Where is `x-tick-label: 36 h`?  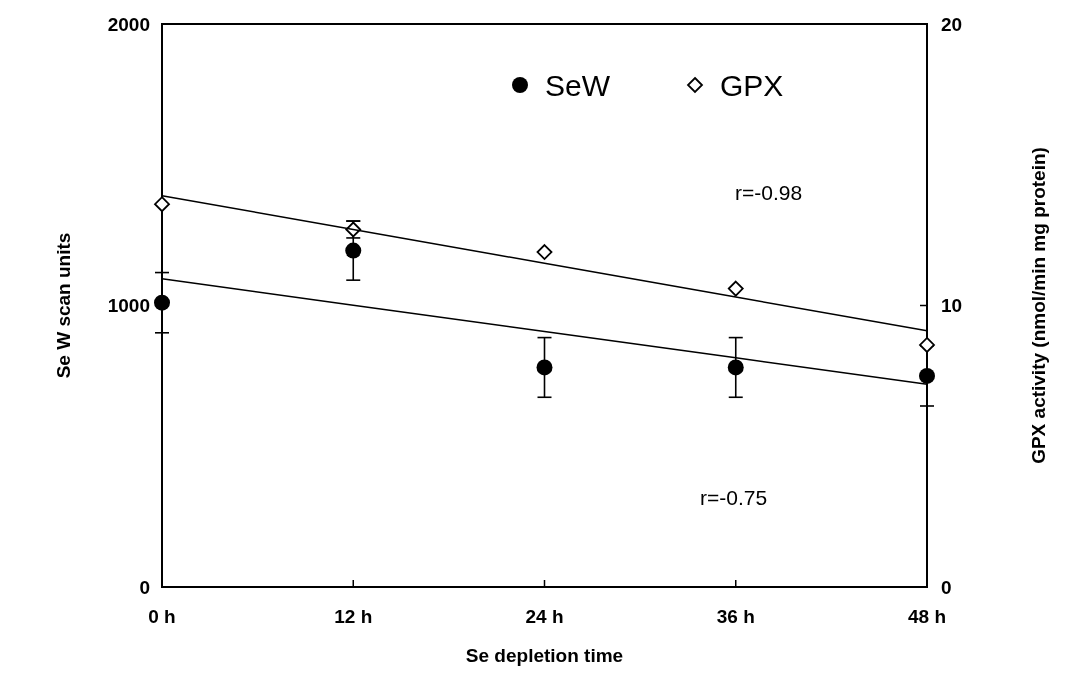 x-tick-label: 36 h is located at coordinates (735, 616).